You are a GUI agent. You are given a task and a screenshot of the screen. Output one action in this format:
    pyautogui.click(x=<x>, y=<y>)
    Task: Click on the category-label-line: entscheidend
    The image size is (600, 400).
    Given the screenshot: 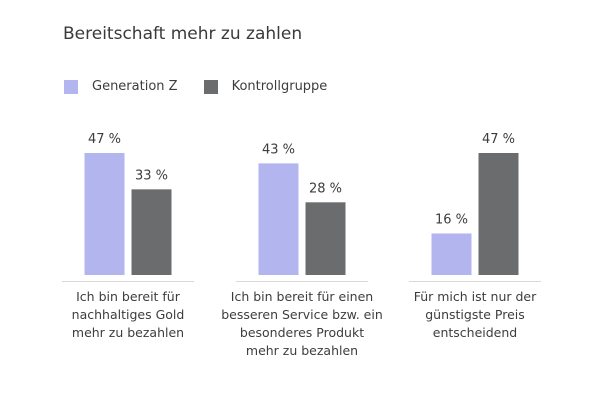 What is the action you would take?
    pyautogui.click(x=475, y=332)
    